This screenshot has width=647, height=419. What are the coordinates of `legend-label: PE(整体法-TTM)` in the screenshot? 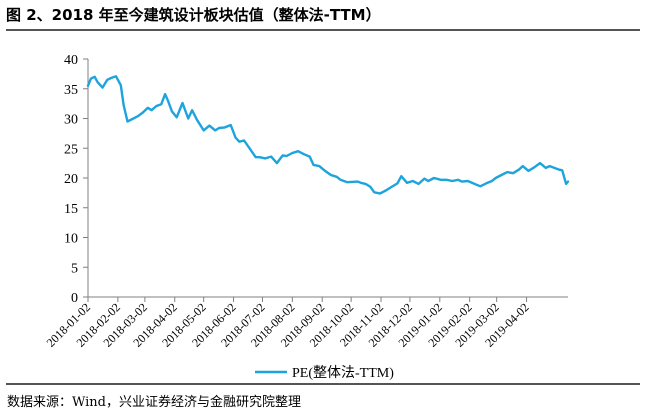 It's located at (343, 373).